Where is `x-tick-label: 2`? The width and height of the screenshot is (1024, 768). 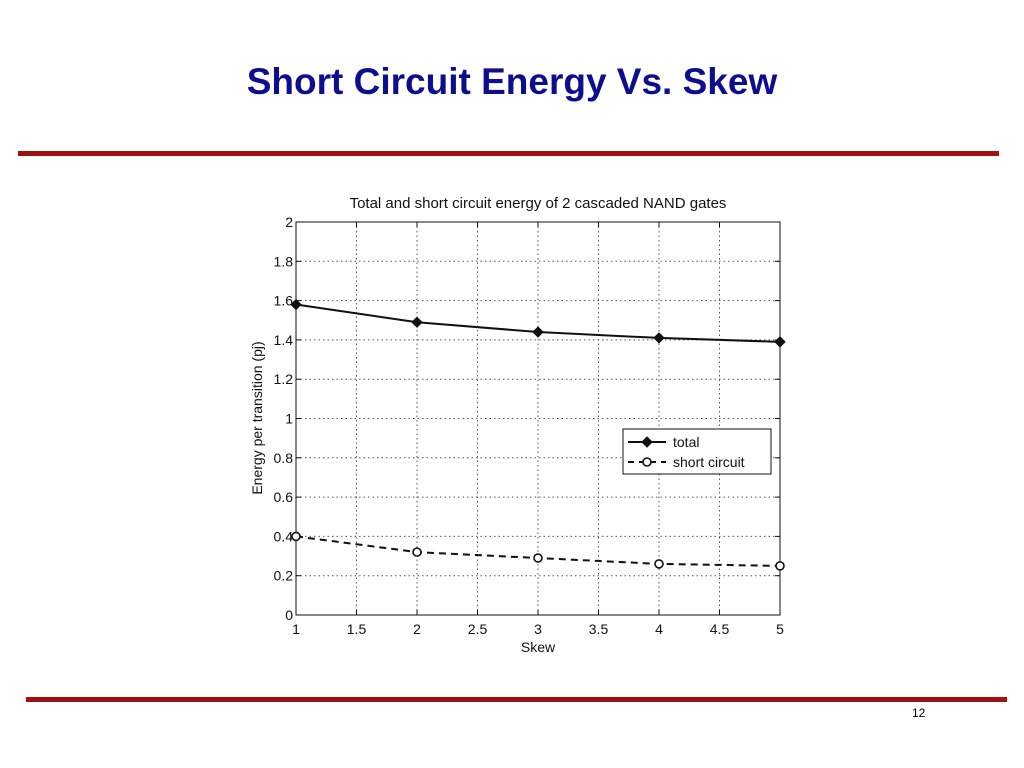 x-tick-label: 2 is located at coordinates (417, 629).